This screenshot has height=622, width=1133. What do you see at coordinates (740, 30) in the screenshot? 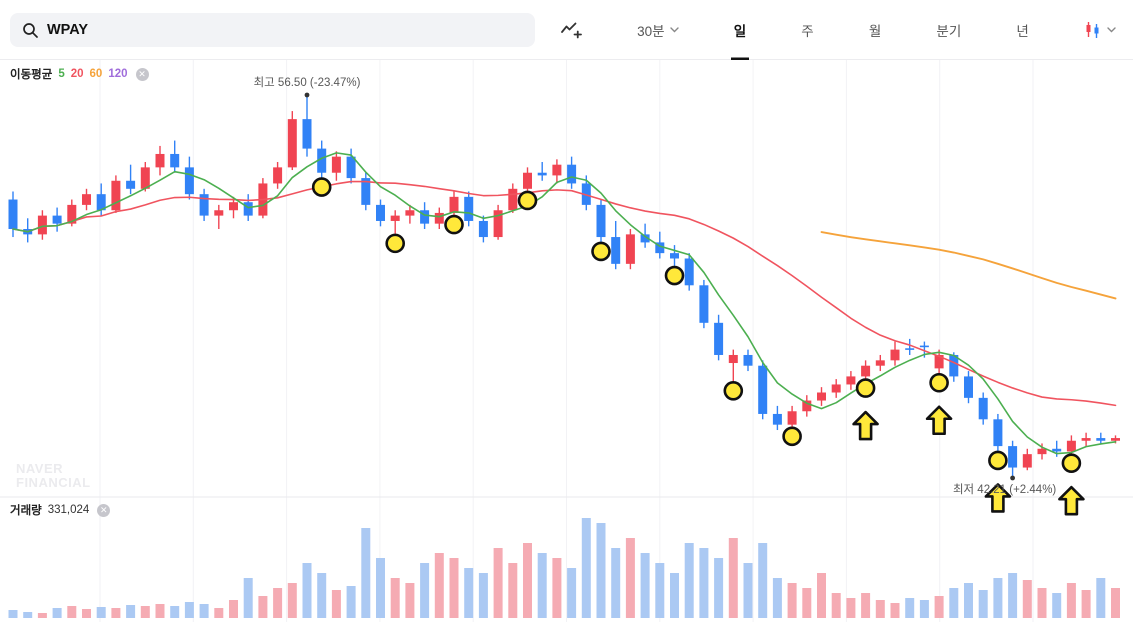
I see `tab-day: 일` at bounding box center [740, 30].